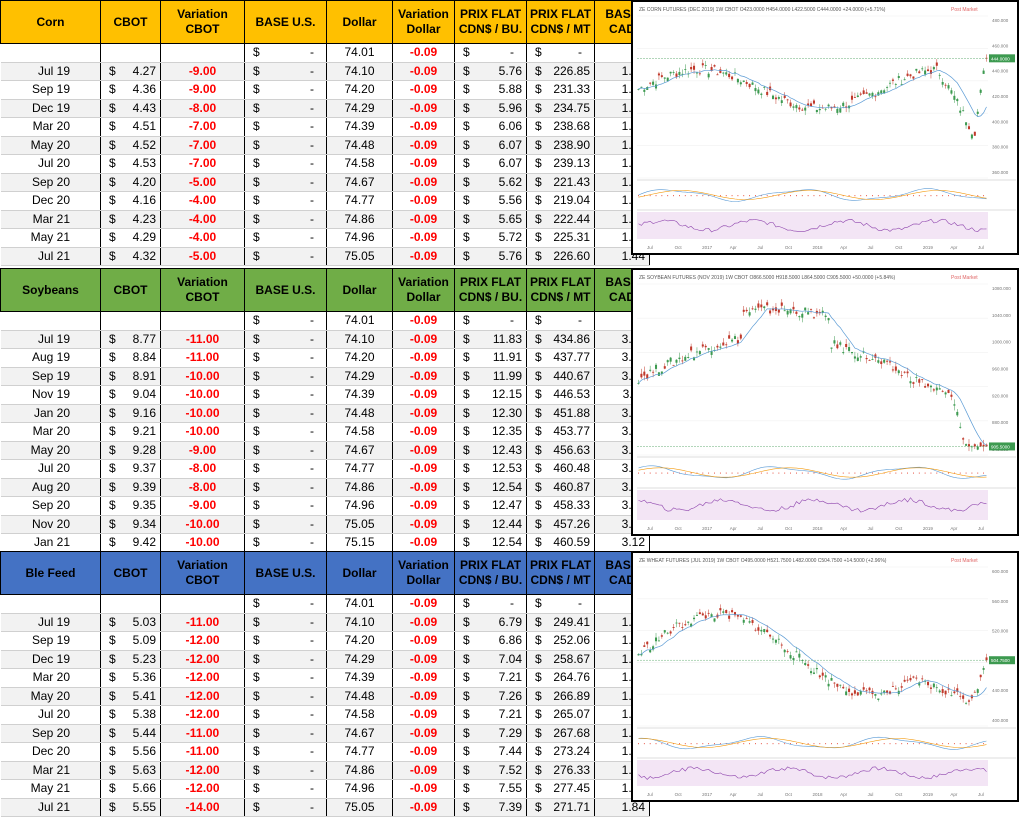  What do you see at coordinates (142, 487) in the screenshot?
I see `cbot-value: 9.39` at bounding box center [142, 487].